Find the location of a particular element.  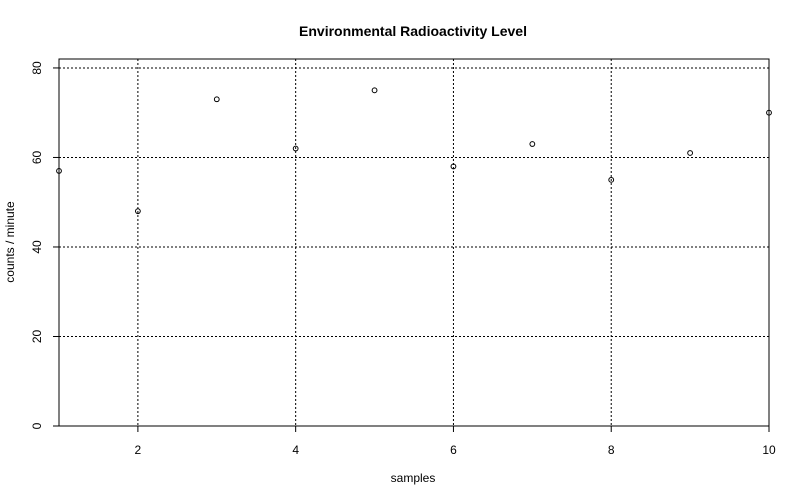

x-tick-label: 10 is located at coordinates (769, 450).